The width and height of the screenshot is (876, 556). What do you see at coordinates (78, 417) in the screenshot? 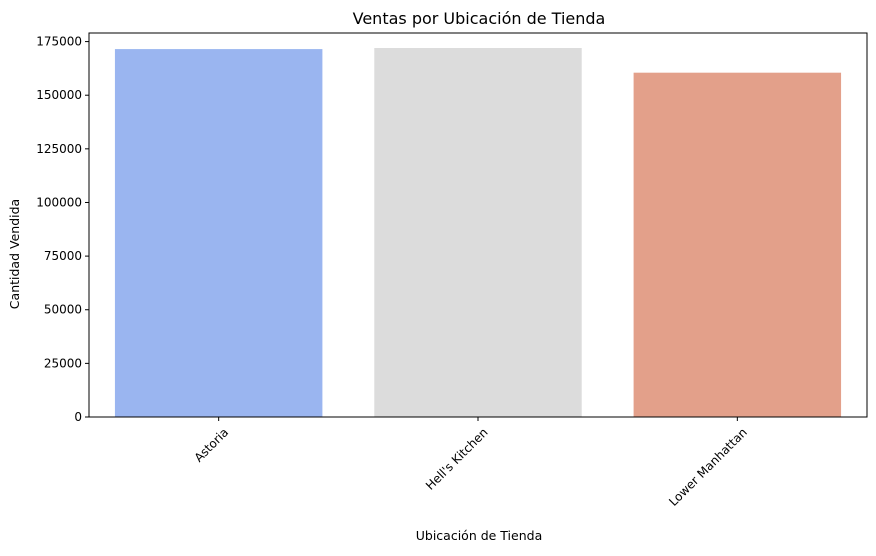
I see `y-tick-label: 0` at bounding box center [78, 417].